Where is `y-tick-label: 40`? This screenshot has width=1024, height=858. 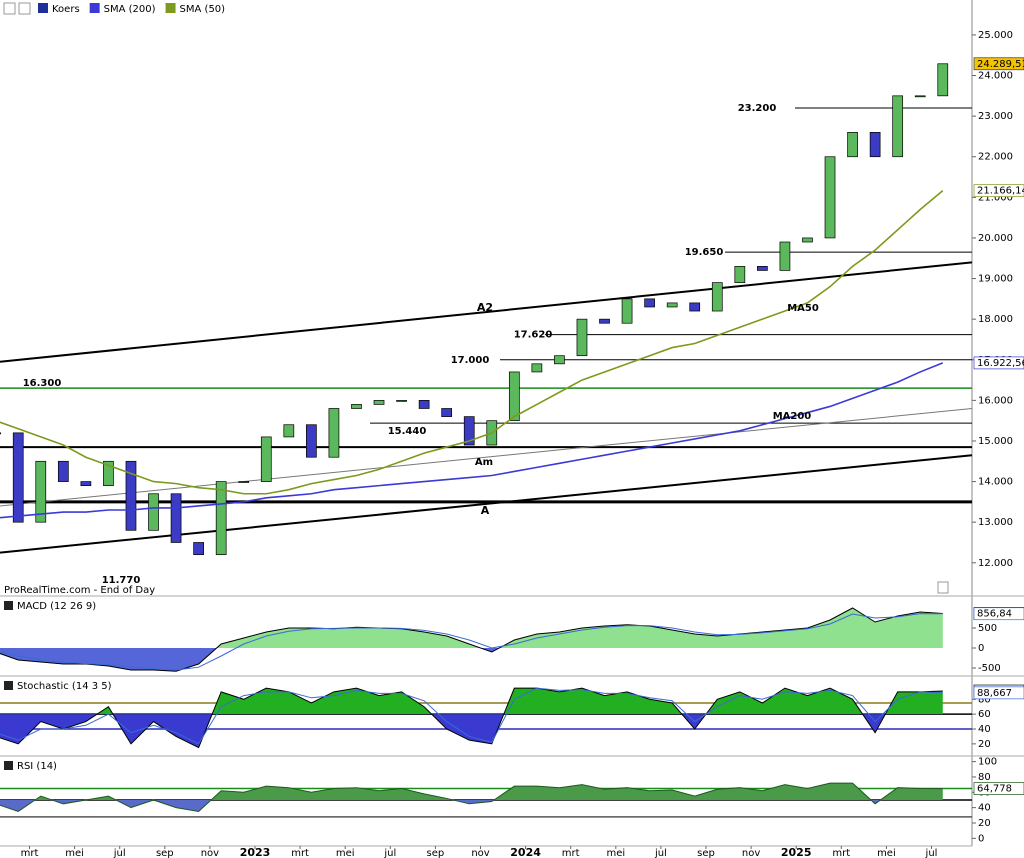 y-tick-label: 40 is located at coordinates (984, 729).